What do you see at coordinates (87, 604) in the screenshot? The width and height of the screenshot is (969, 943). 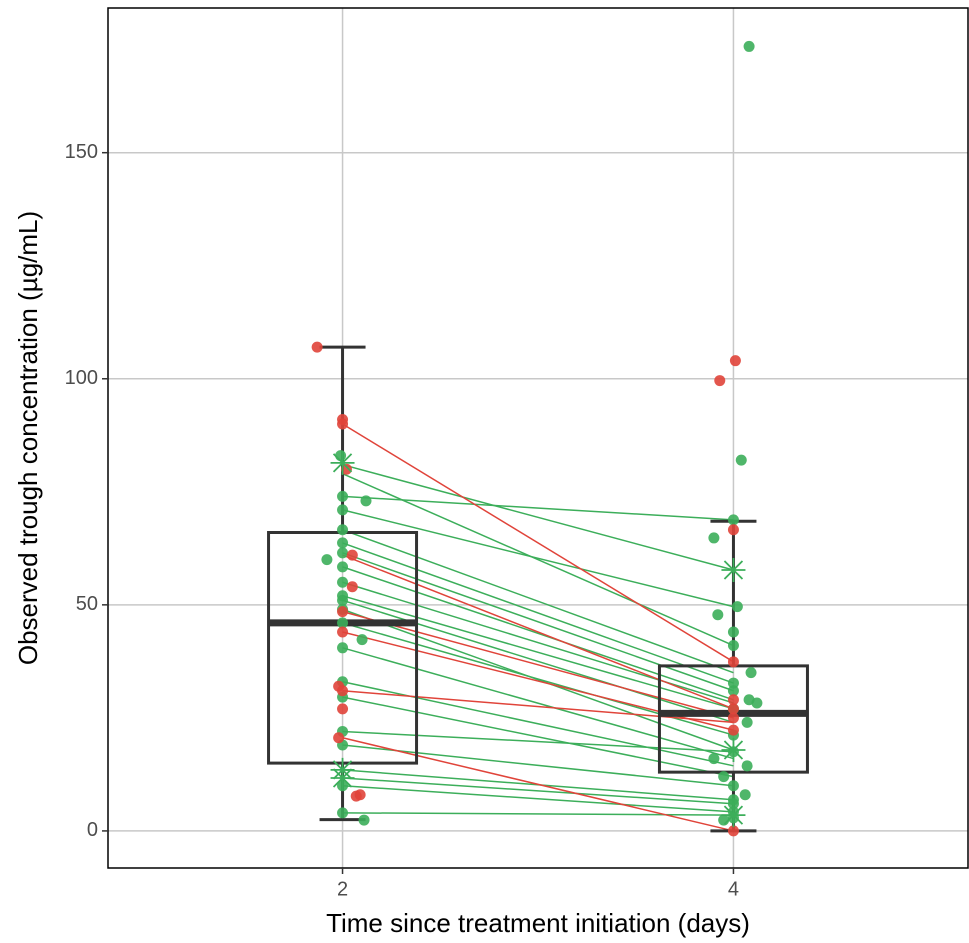 I see `y-tick-label: 50` at bounding box center [87, 604].